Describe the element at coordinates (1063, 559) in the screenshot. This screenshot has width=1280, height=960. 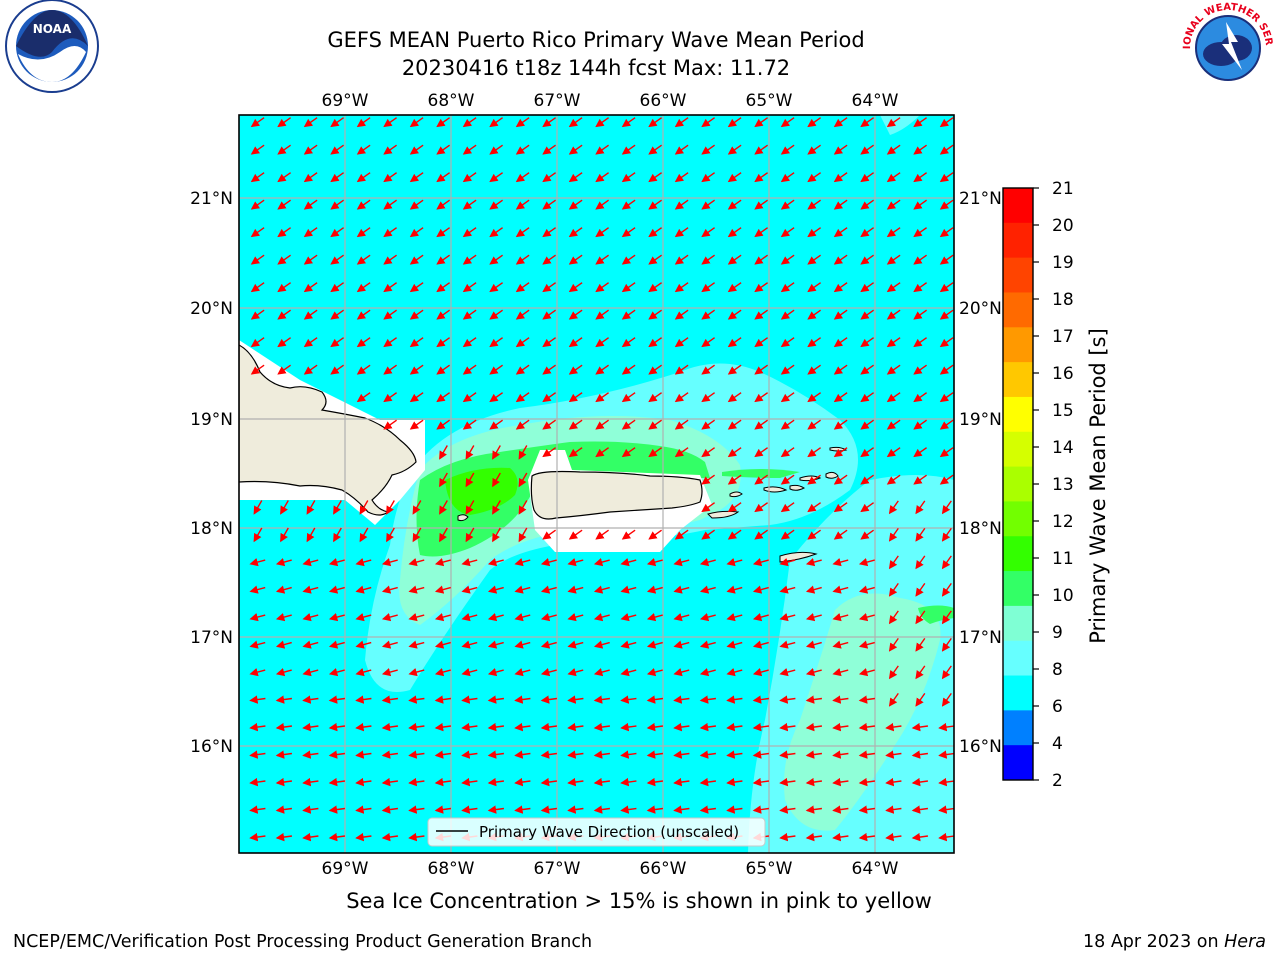
I see `colorbar-tick-label: 11` at that location.